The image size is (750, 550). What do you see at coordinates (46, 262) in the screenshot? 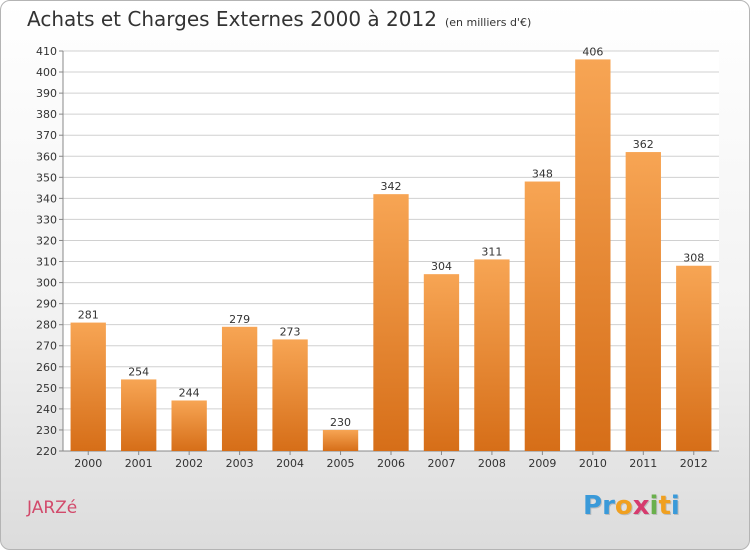
I see `y-tick-label: 310` at bounding box center [46, 262].